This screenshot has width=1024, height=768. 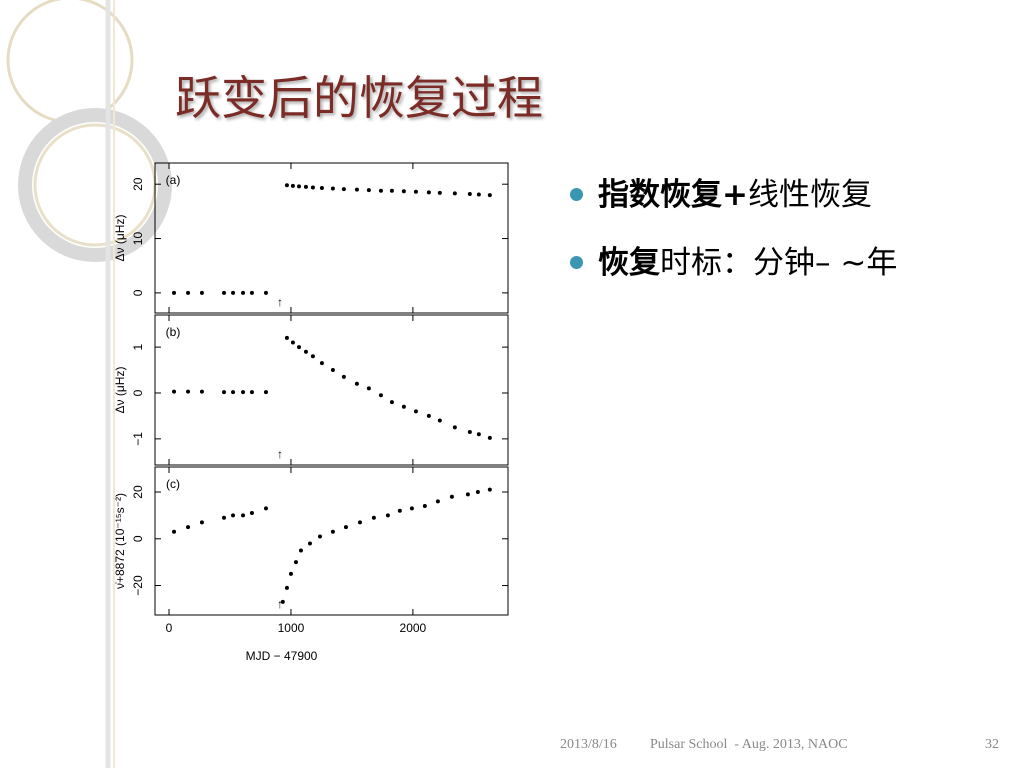 What do you see at coordinates (992, 744) in the screenshot?
I see `footer-page: 32` at bounding box center [992, 744].